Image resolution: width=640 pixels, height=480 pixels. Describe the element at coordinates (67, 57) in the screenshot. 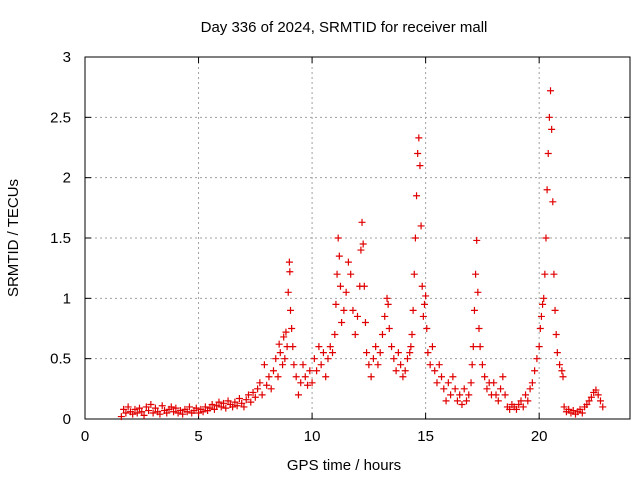

I see `y-tick-label: 3` at that location.